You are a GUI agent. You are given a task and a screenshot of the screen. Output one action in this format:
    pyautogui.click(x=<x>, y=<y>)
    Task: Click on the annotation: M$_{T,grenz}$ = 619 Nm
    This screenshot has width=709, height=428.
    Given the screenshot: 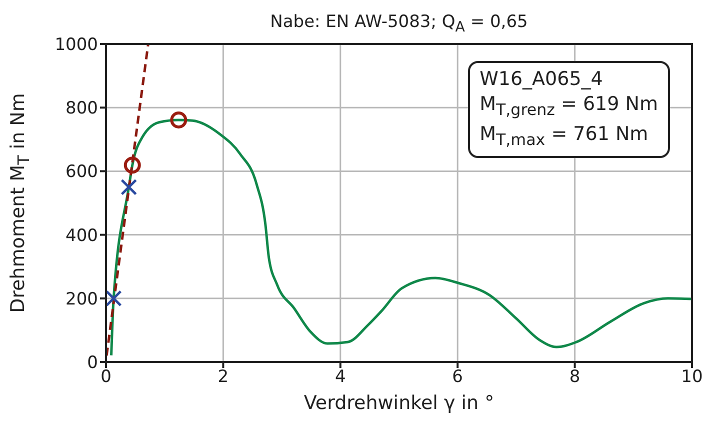 What is the action you would take?
    pyautogui.click(x=569, y=106)
    